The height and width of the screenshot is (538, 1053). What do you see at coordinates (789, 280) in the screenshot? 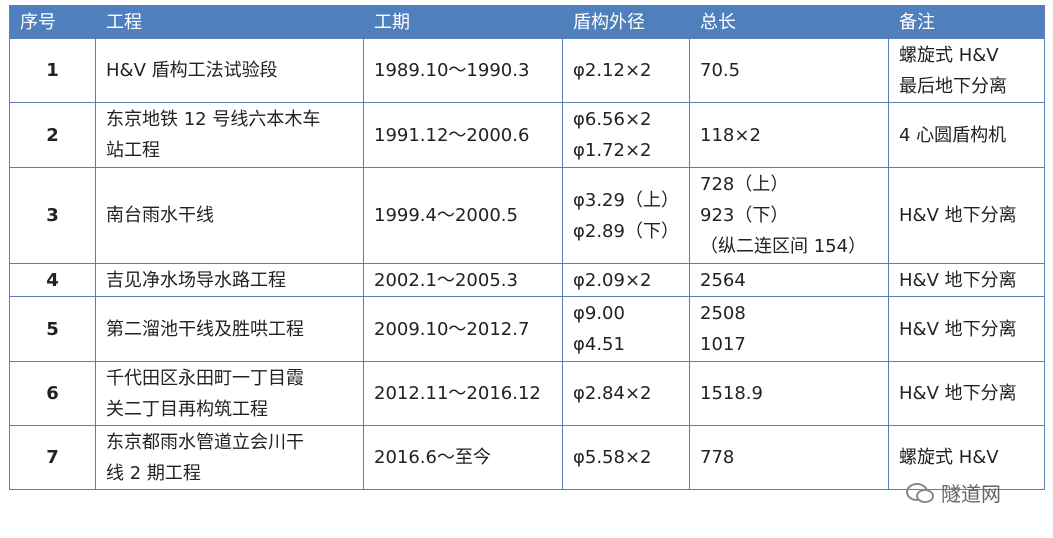
I see `table-cell: 2564` at bounding box center [789, 280].